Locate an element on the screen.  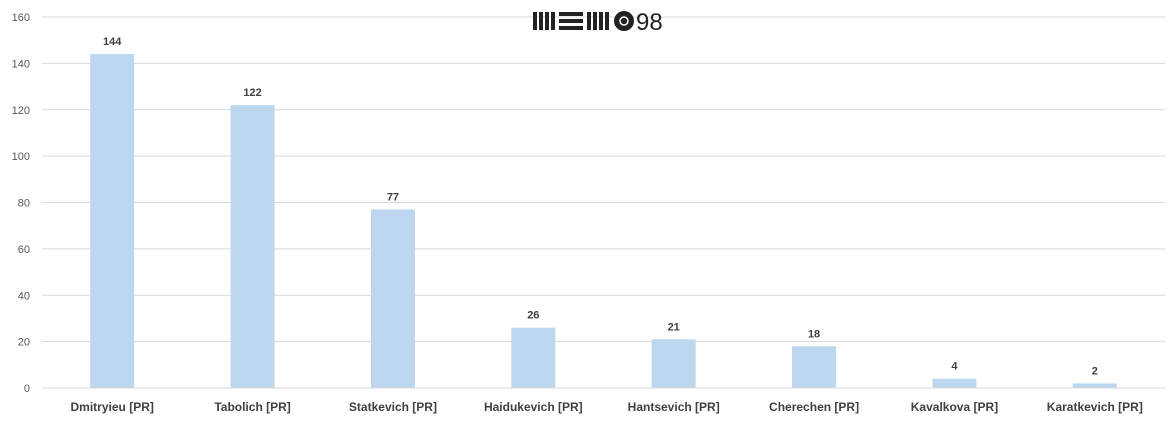
x-category-label: Haidukevich [PR] is located at coordinates (533, 407).